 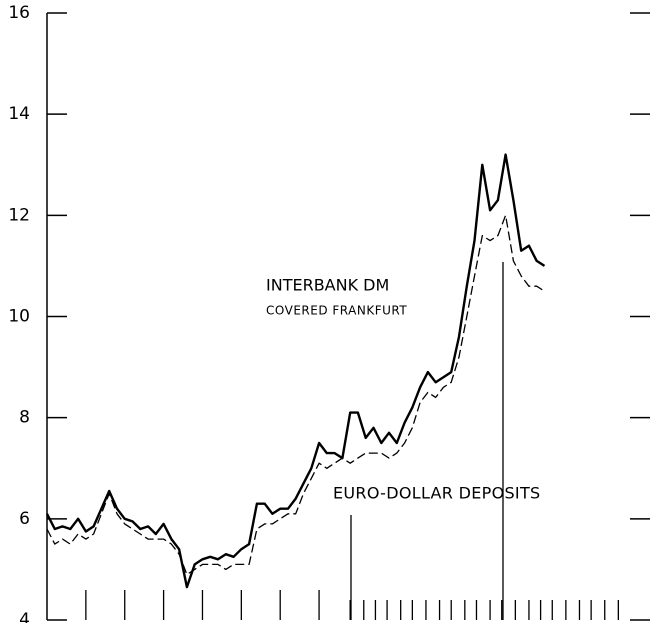 What do you see at coordinates (436, 493) in the screenshot?
I see `annotation: EURO-DOLLAR DEPOSITS` at bounding box center [436, 493].